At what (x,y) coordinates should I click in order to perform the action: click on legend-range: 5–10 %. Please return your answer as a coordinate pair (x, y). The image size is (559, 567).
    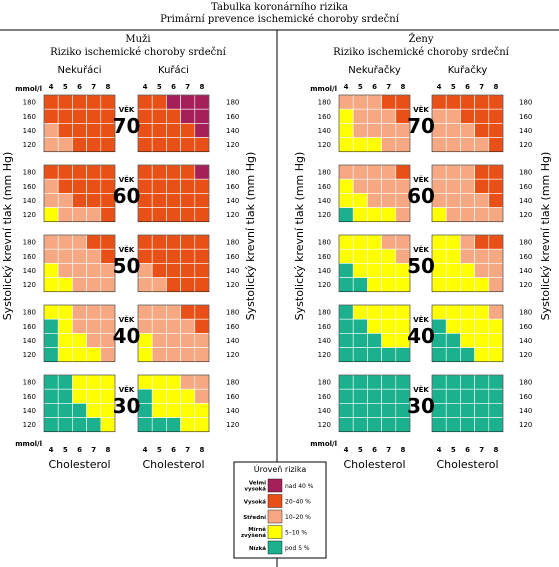
    Looking at the image, I should click on (296, 533).